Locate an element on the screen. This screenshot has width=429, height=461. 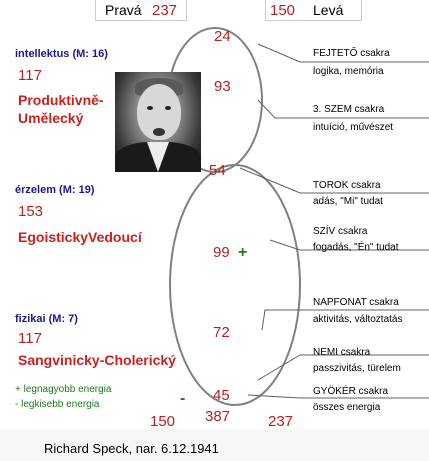
chakra-desc-throat: adás, "Mi" tudat is located at coordinates (348, 201).